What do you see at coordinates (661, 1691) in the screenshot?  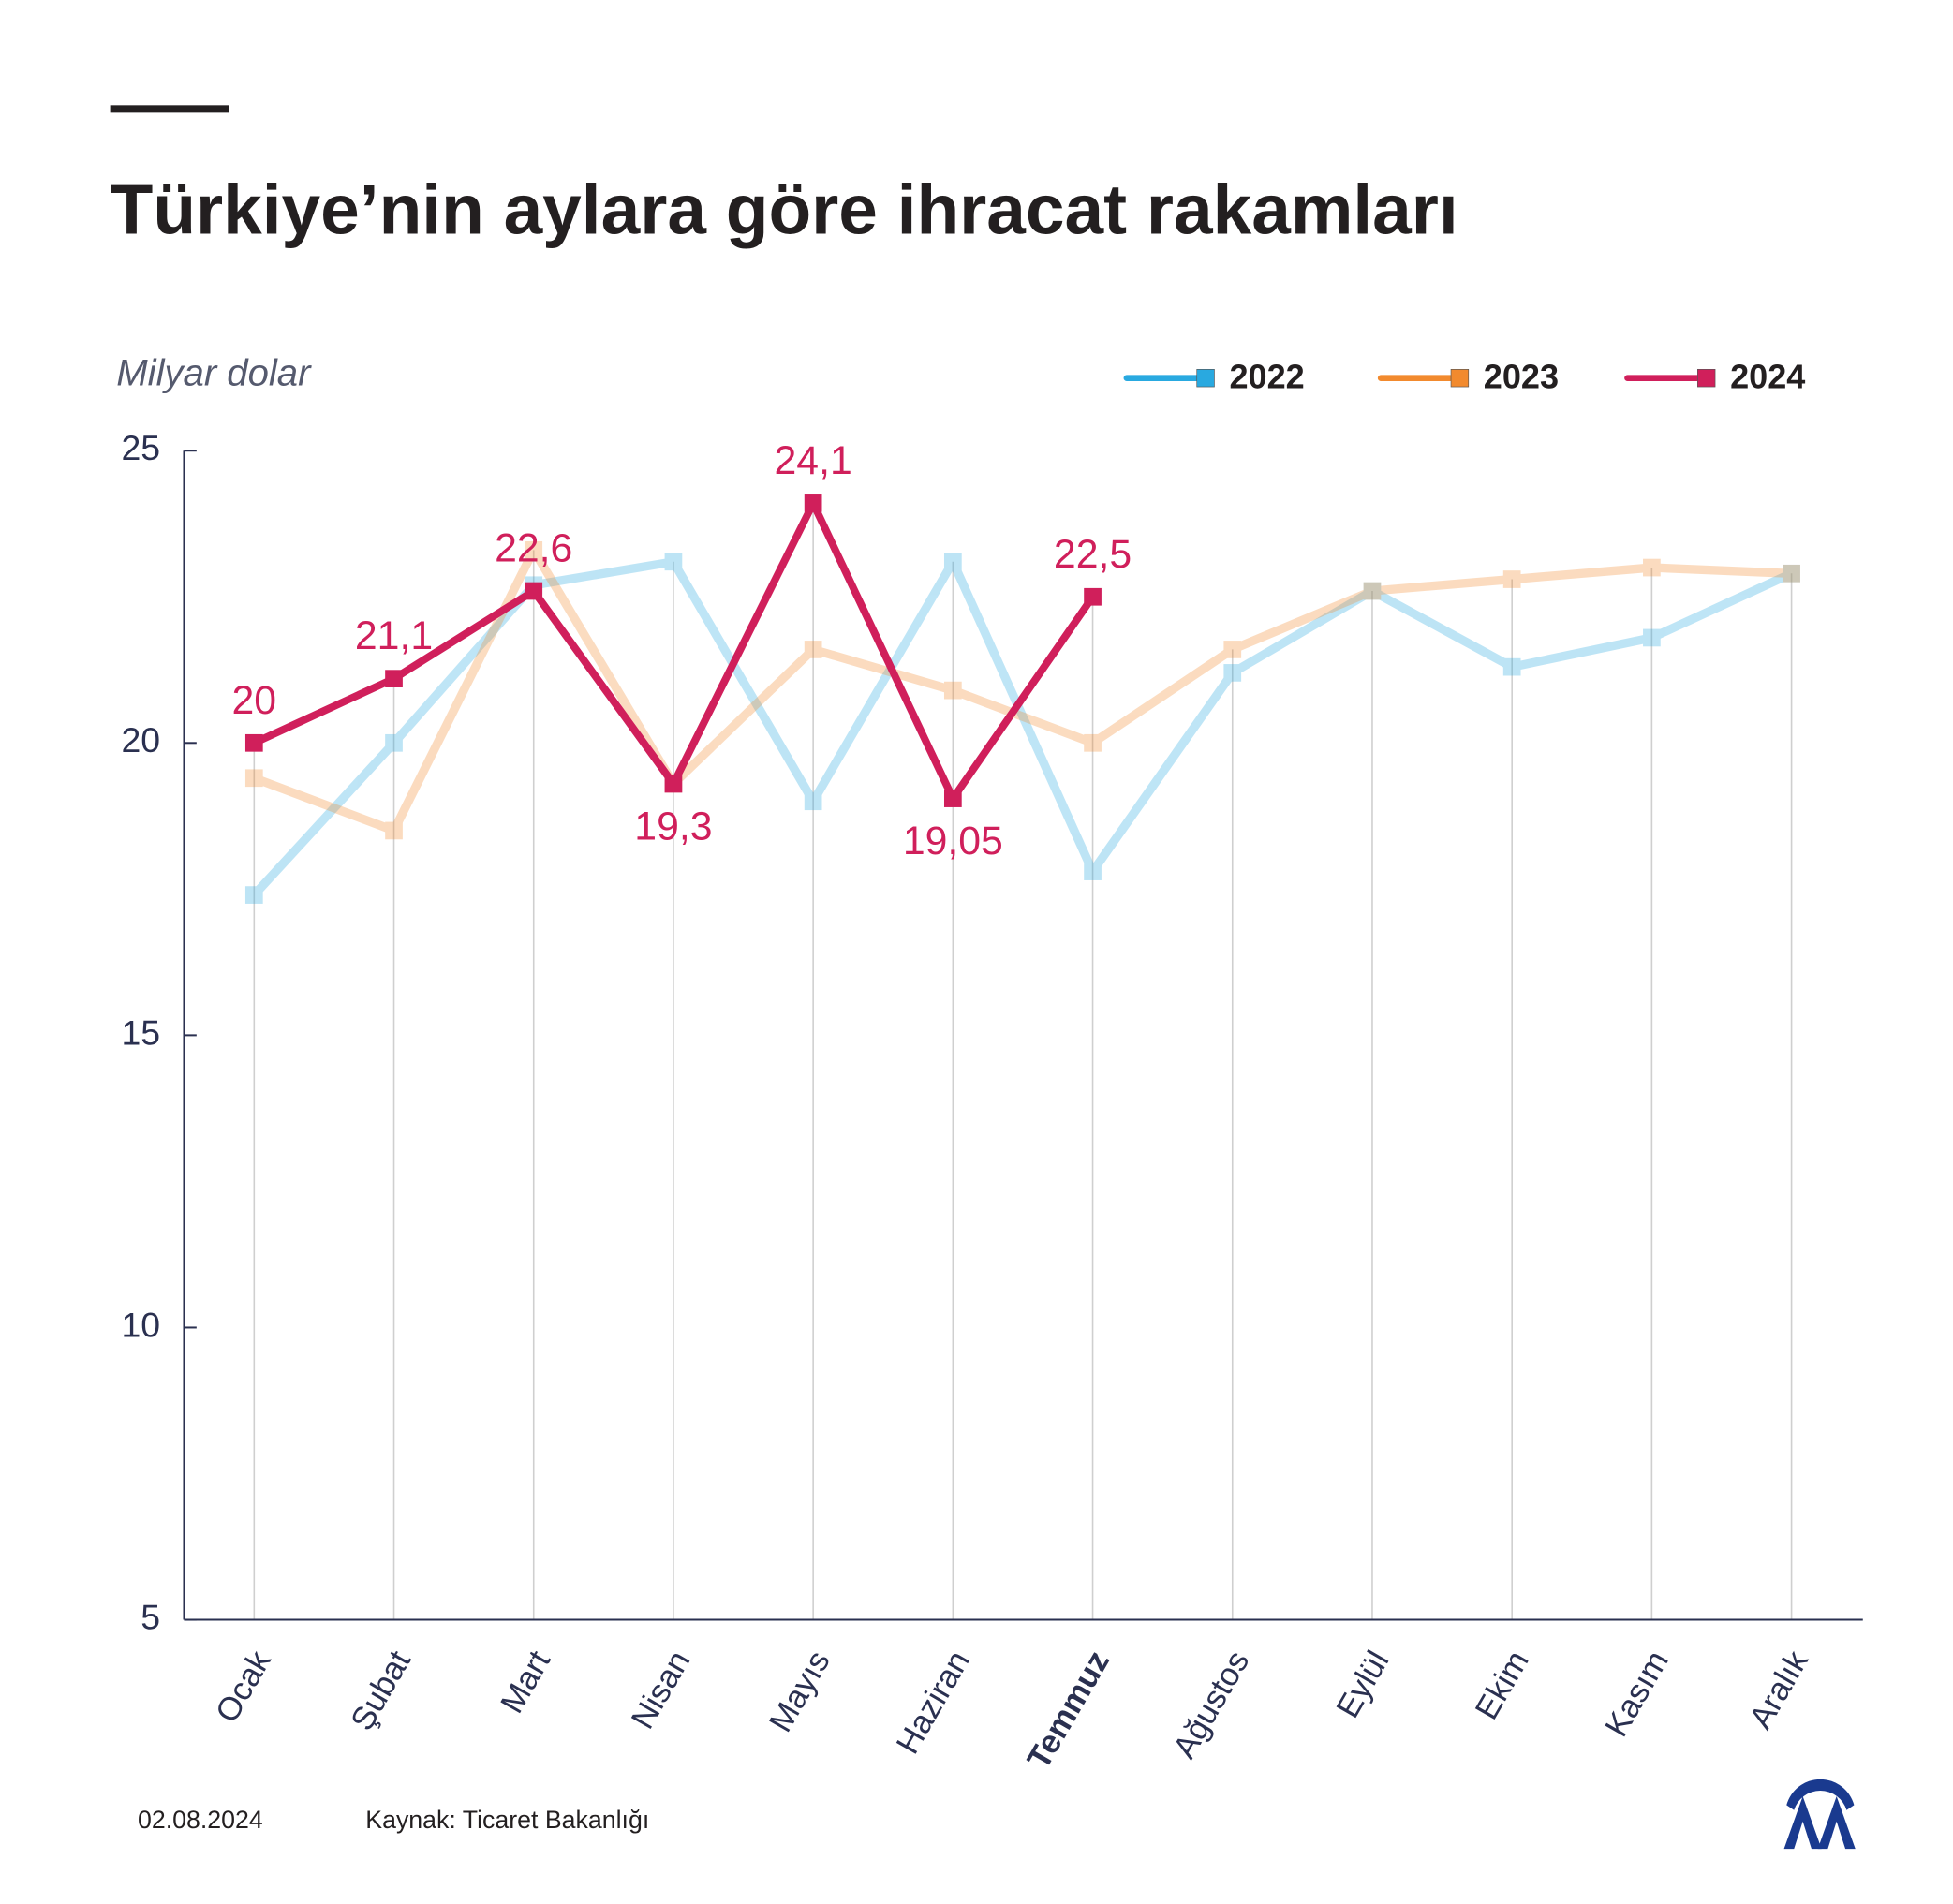 I see `x-tick-label: Nisan` at bounding box center [661, 1691].